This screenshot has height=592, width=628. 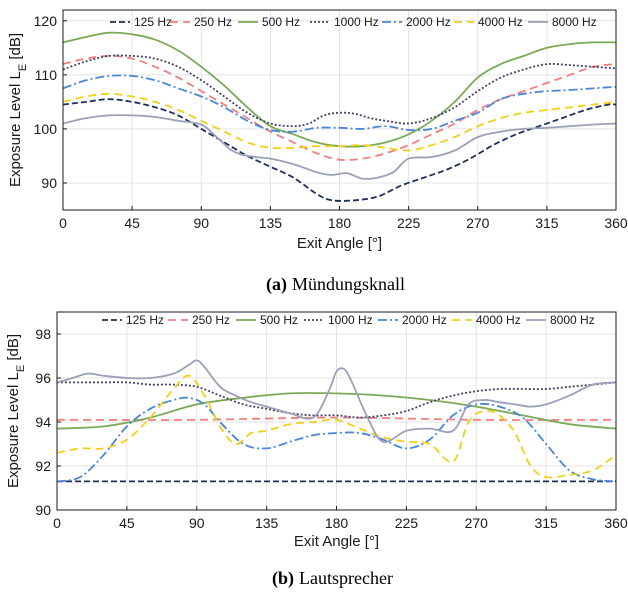 I want to click on chart-a-y-axis-label-subscript: E, so click(x=23, y=67).